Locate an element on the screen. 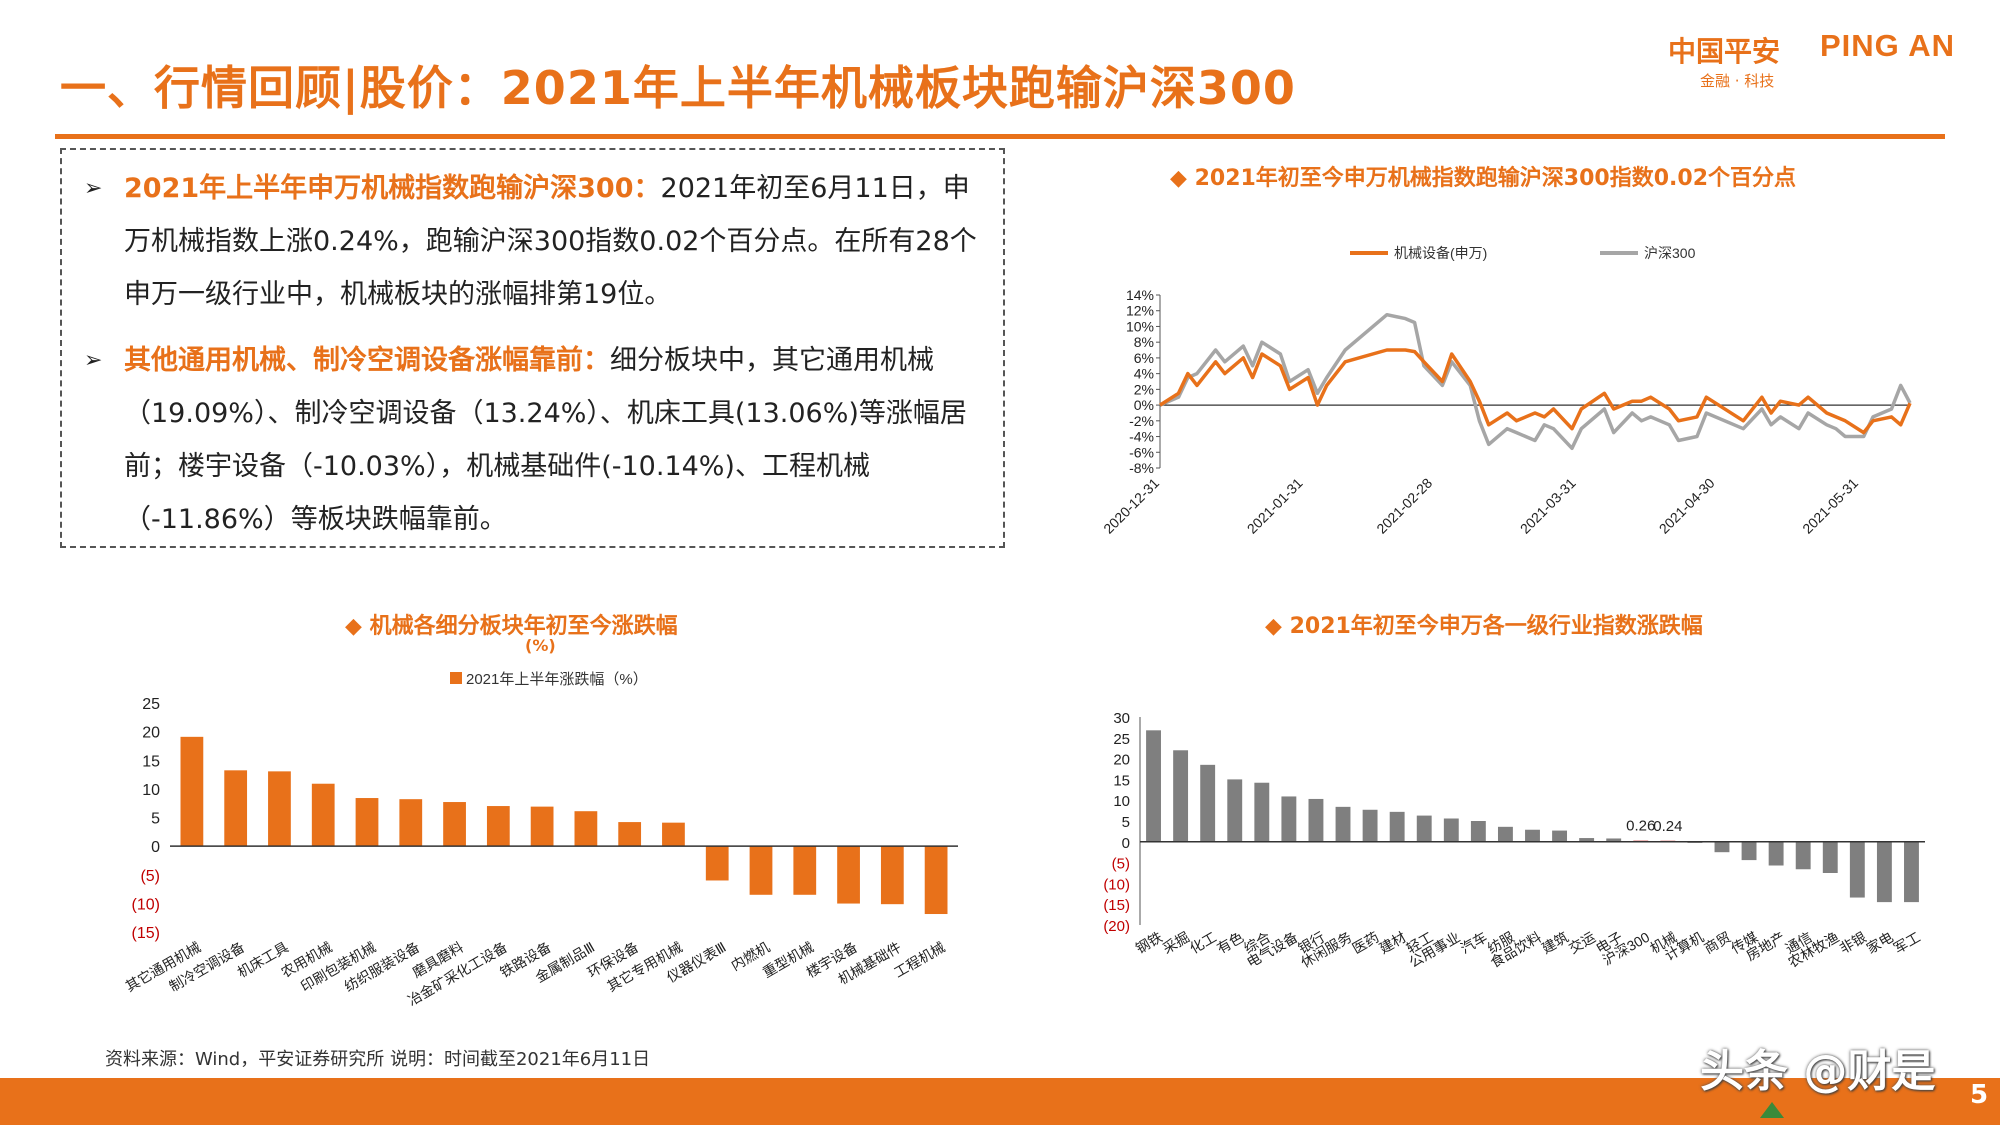 Image resolution: width=2000 pixels, height=1125 pixels. y-tick-label: 10% is located at coordinates (1140, 326).